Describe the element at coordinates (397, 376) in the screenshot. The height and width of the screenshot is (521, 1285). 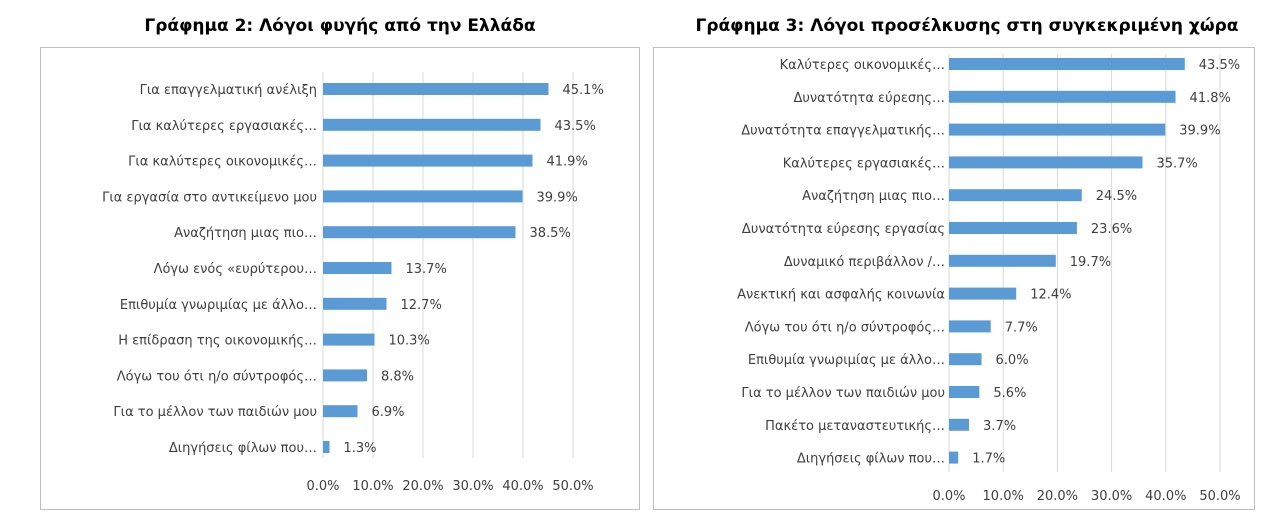
I see `left-data-label: 8.8%` at that location.